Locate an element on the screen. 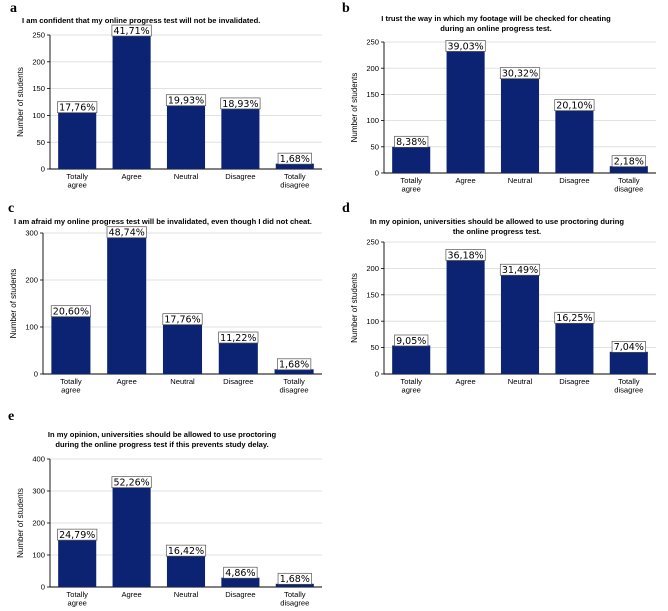 The width and height of the screenshot is (668, 611). panel-letter: e is located at coordinates (11, 416).